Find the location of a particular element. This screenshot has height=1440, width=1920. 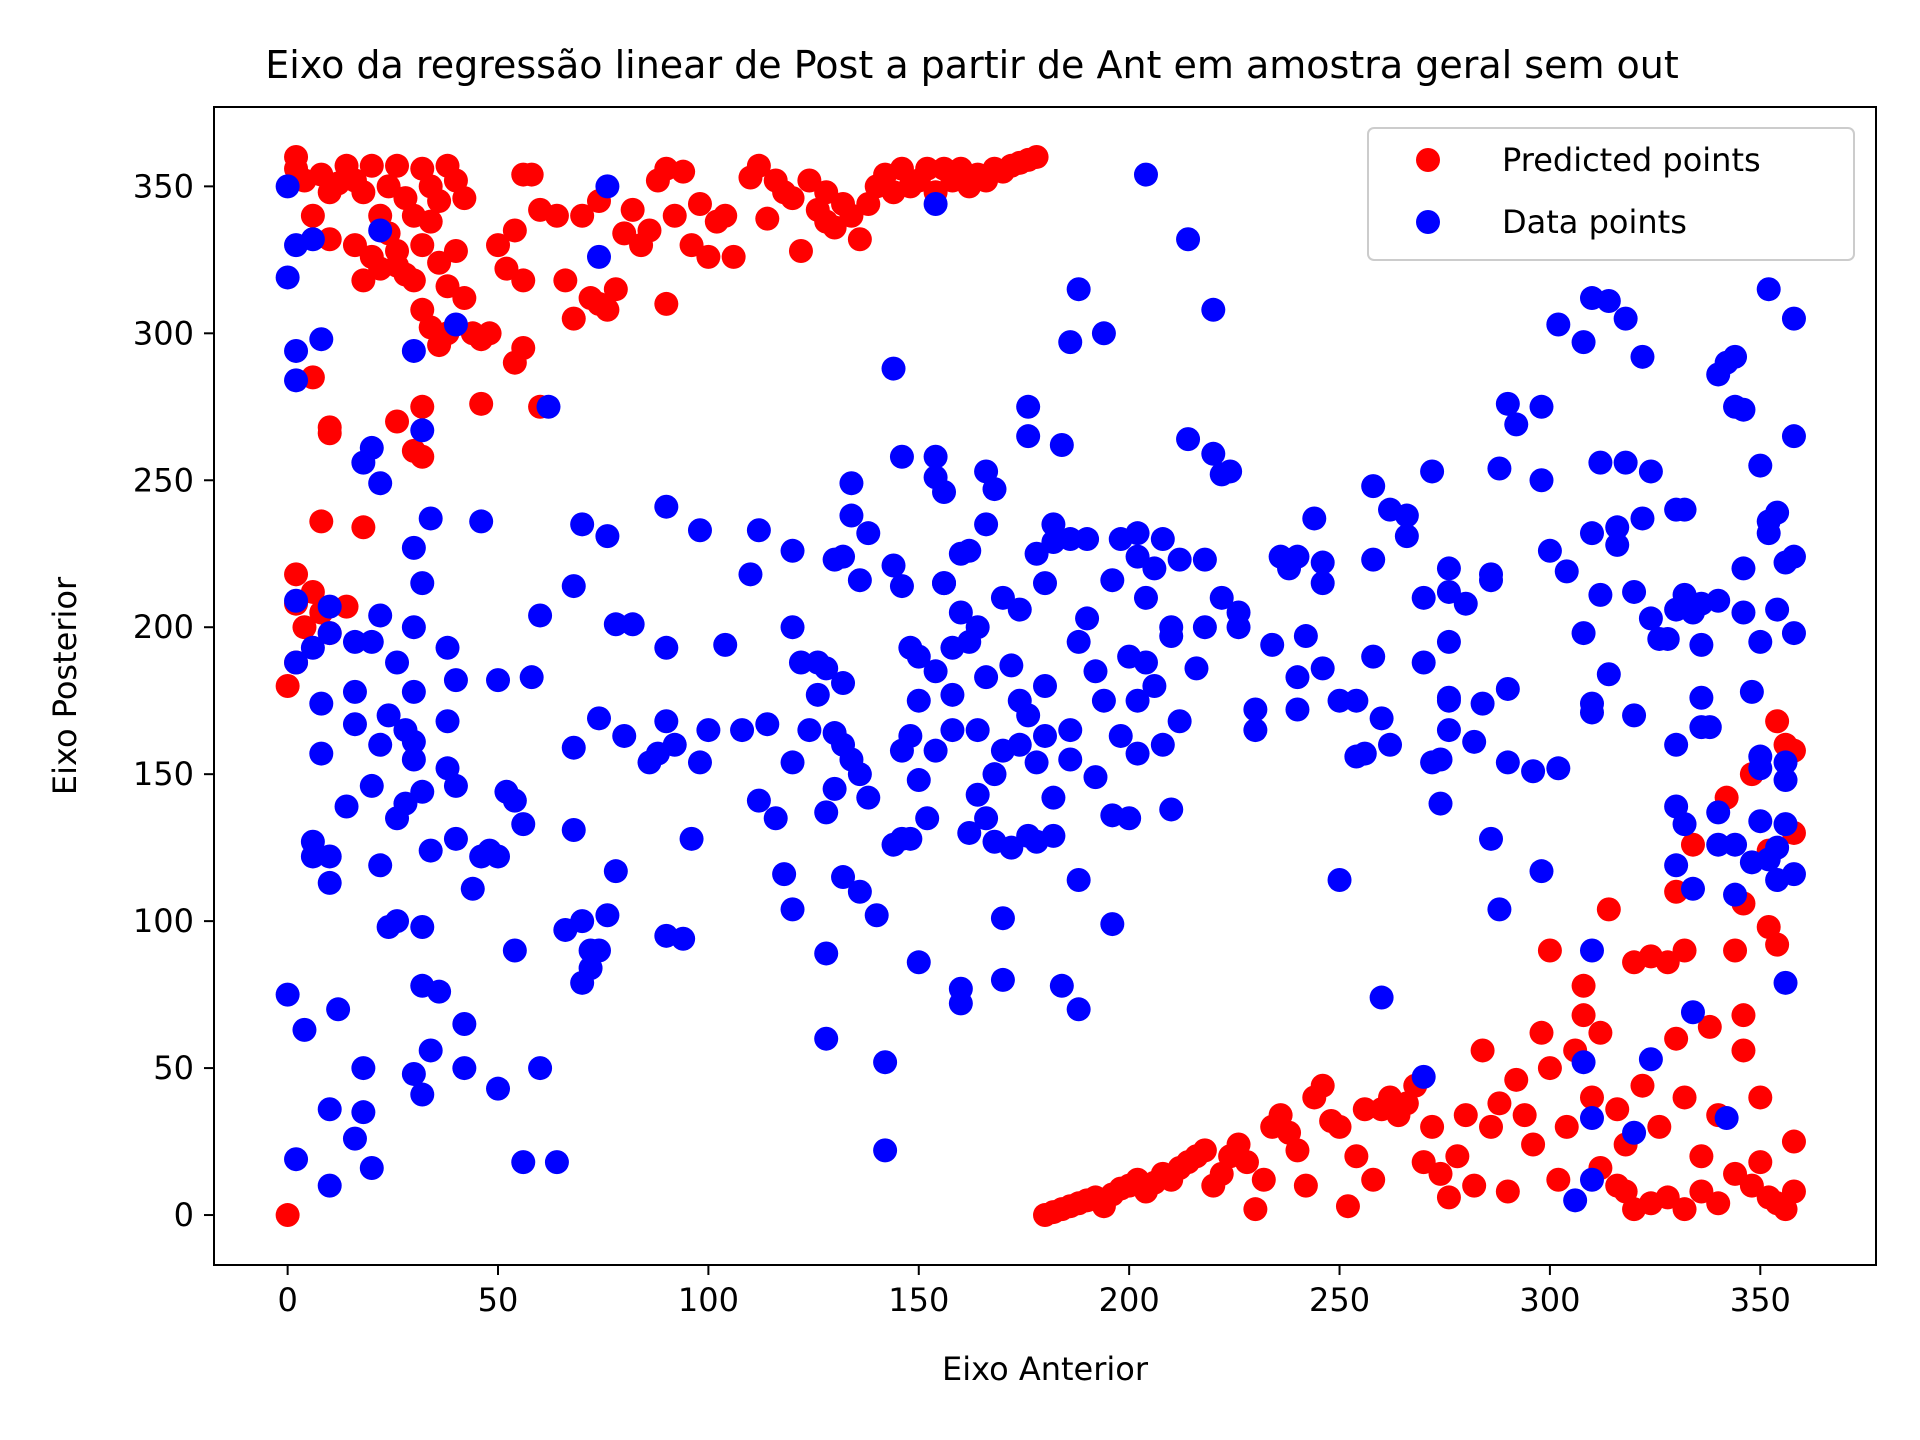

legend-label-data: Data points is located at coordinates (1594, 222).